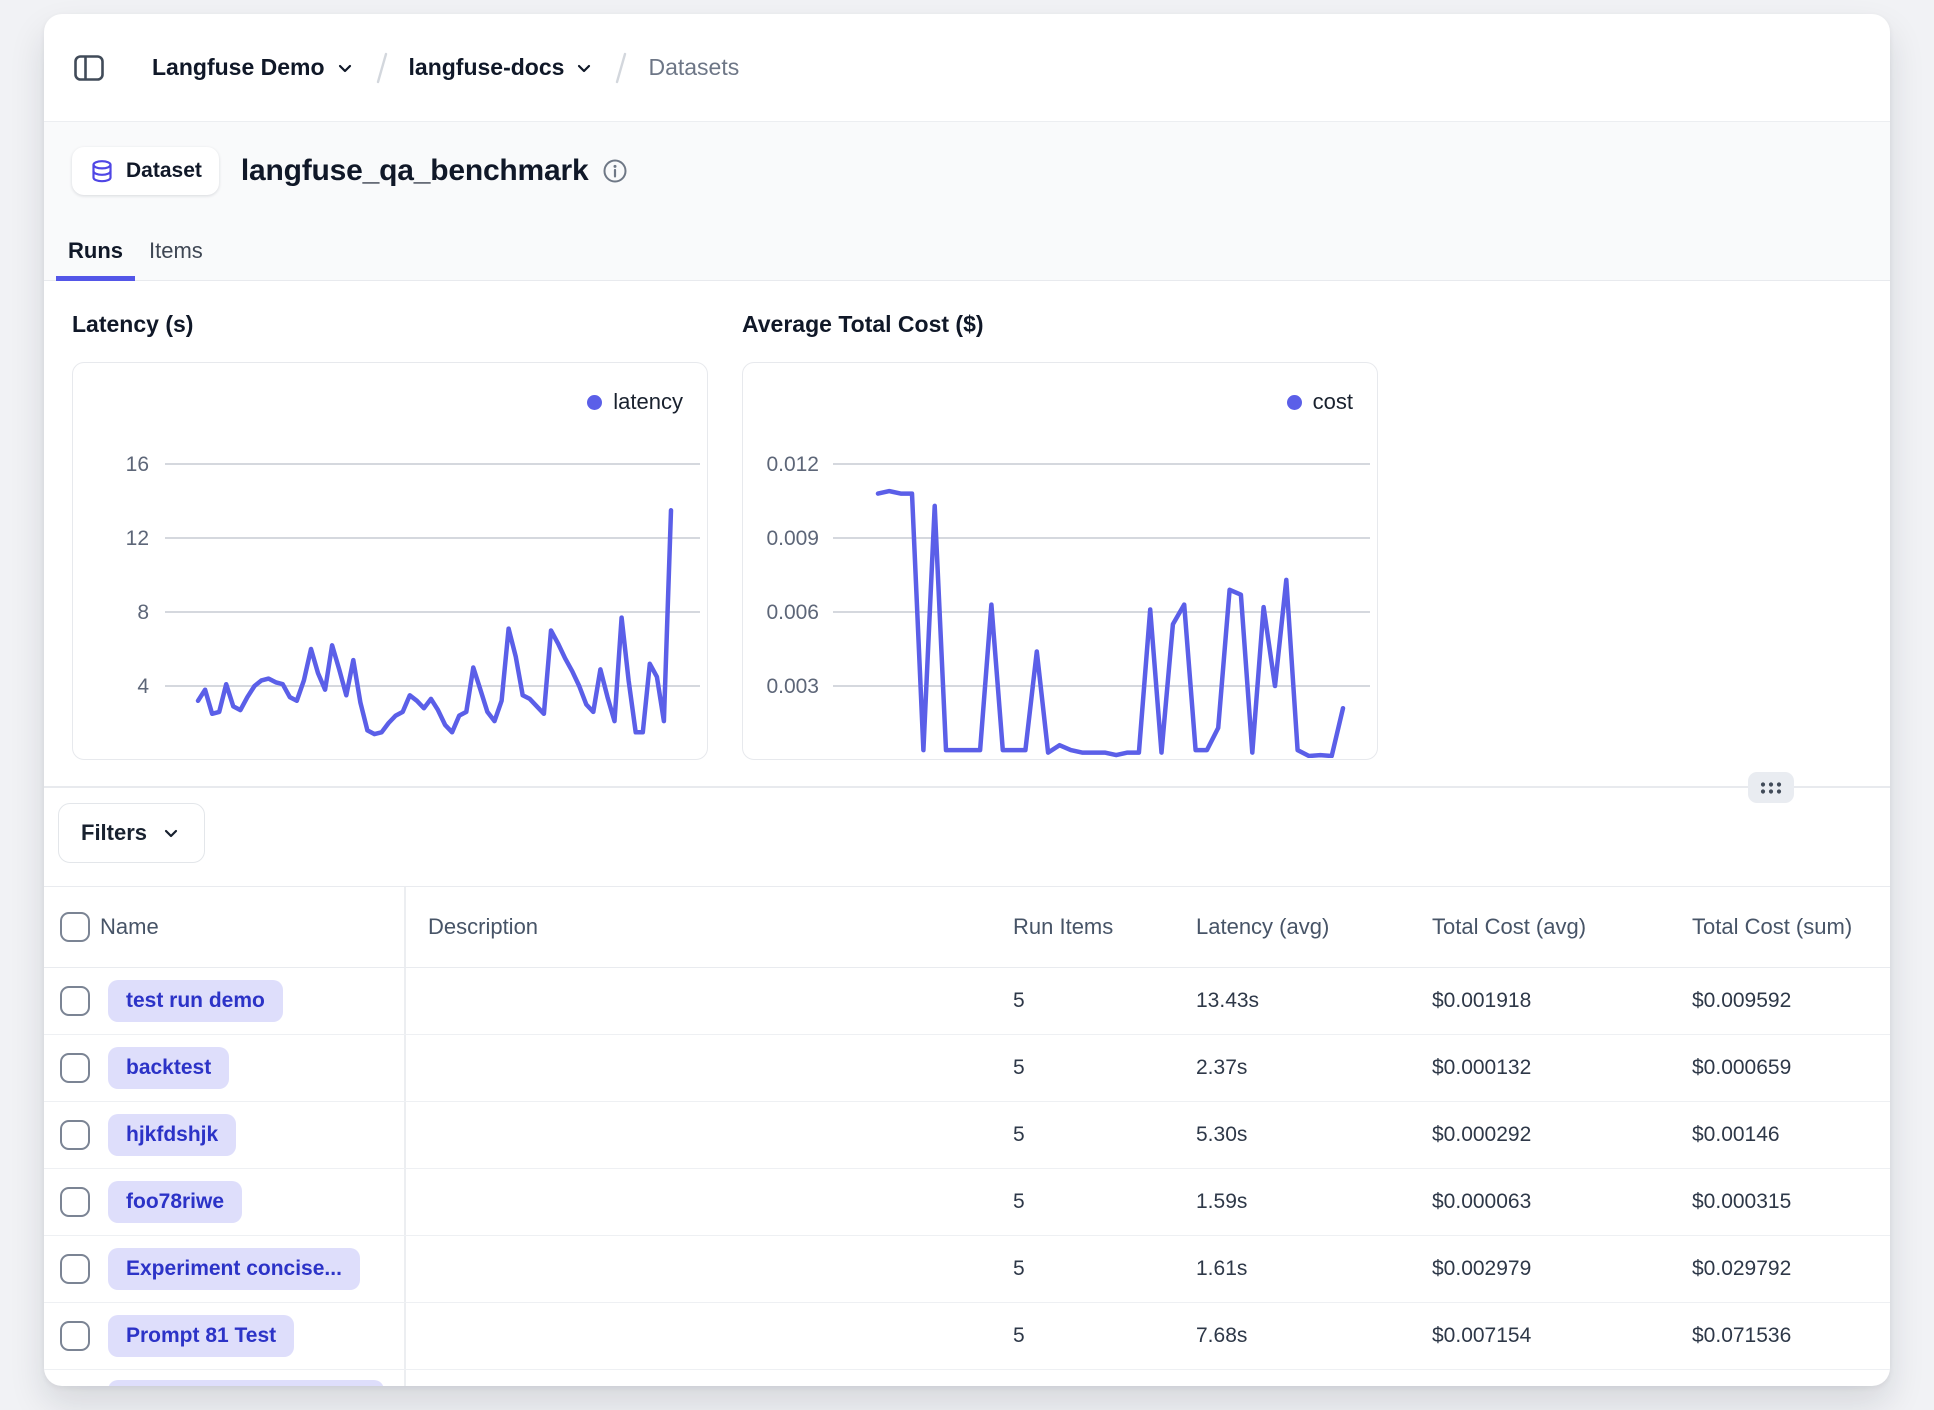 This screenshot has height=1410, width=1934. I want to click on total-cost-avg-cell: $0.002979, so click(1482, 1268).